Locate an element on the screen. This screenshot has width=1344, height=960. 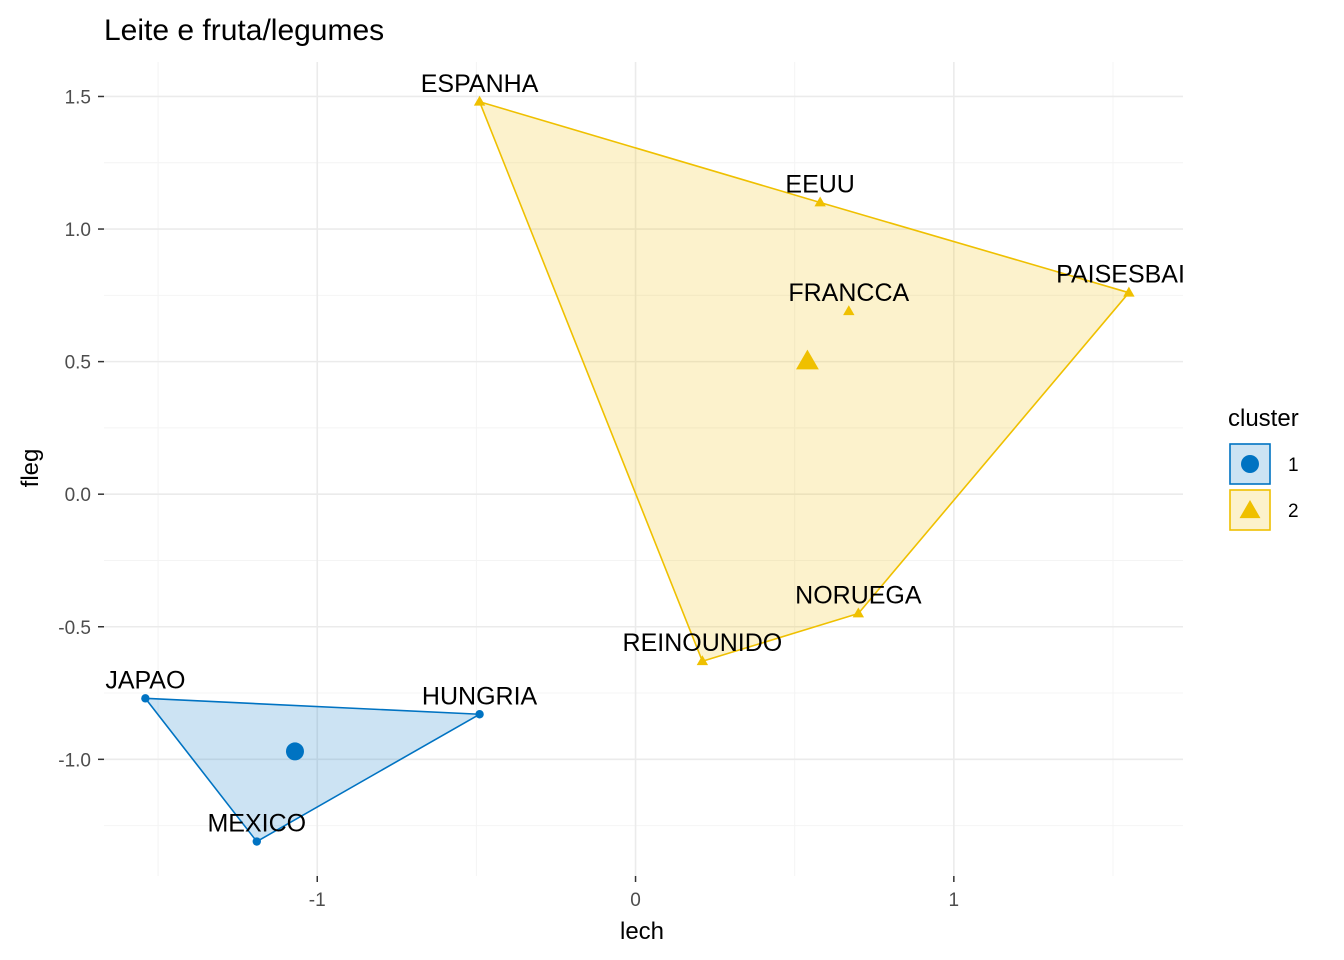
legend-label: 1 is located at coordinates (1293, 465).